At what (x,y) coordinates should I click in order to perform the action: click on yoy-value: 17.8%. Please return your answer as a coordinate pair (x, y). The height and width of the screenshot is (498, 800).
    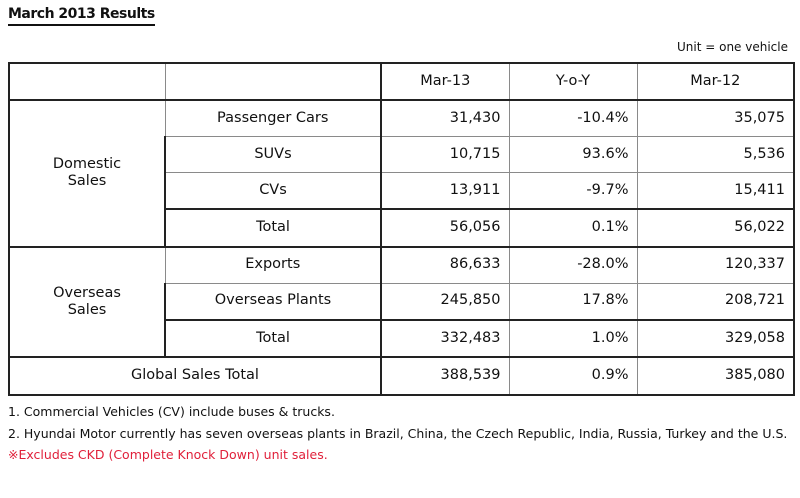
    Looking at the image, I should click on (573, 301).